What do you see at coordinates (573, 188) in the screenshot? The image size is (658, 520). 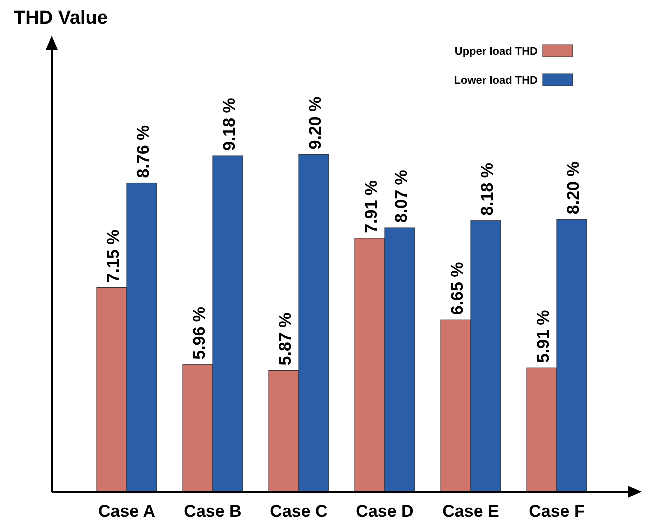 I see `data-label: 8.20 %` at bounding box center [573, 188].